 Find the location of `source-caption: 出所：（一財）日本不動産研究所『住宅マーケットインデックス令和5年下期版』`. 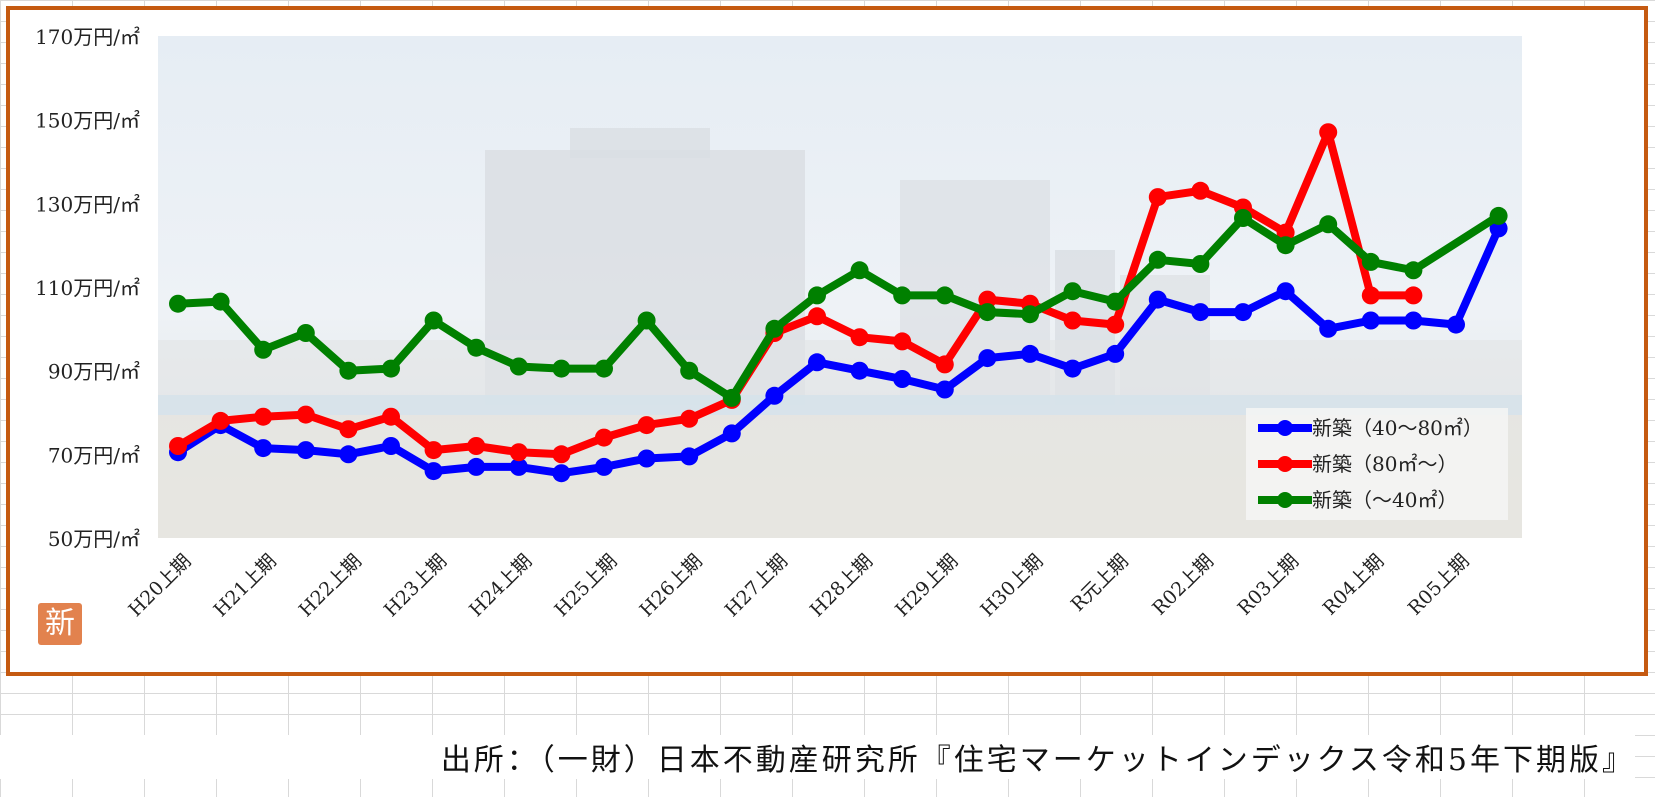

source-caption: 出所：（一財）日本不動産研究所『住宅マーケットインデックス令和5年下期版』 is located at coordinates (817, 757).